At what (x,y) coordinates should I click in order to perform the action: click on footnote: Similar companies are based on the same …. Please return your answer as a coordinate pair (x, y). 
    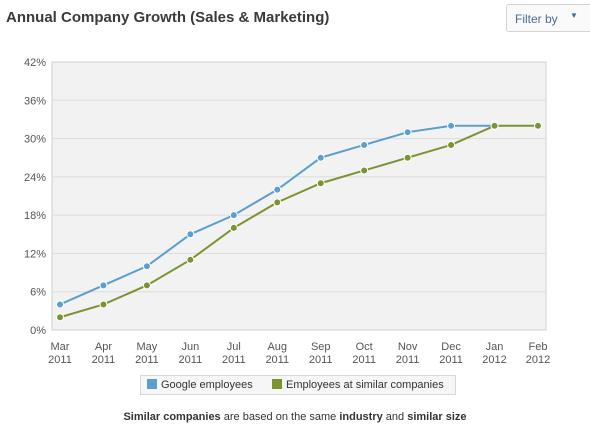
    Looking at the image, I should click on (295, 417).